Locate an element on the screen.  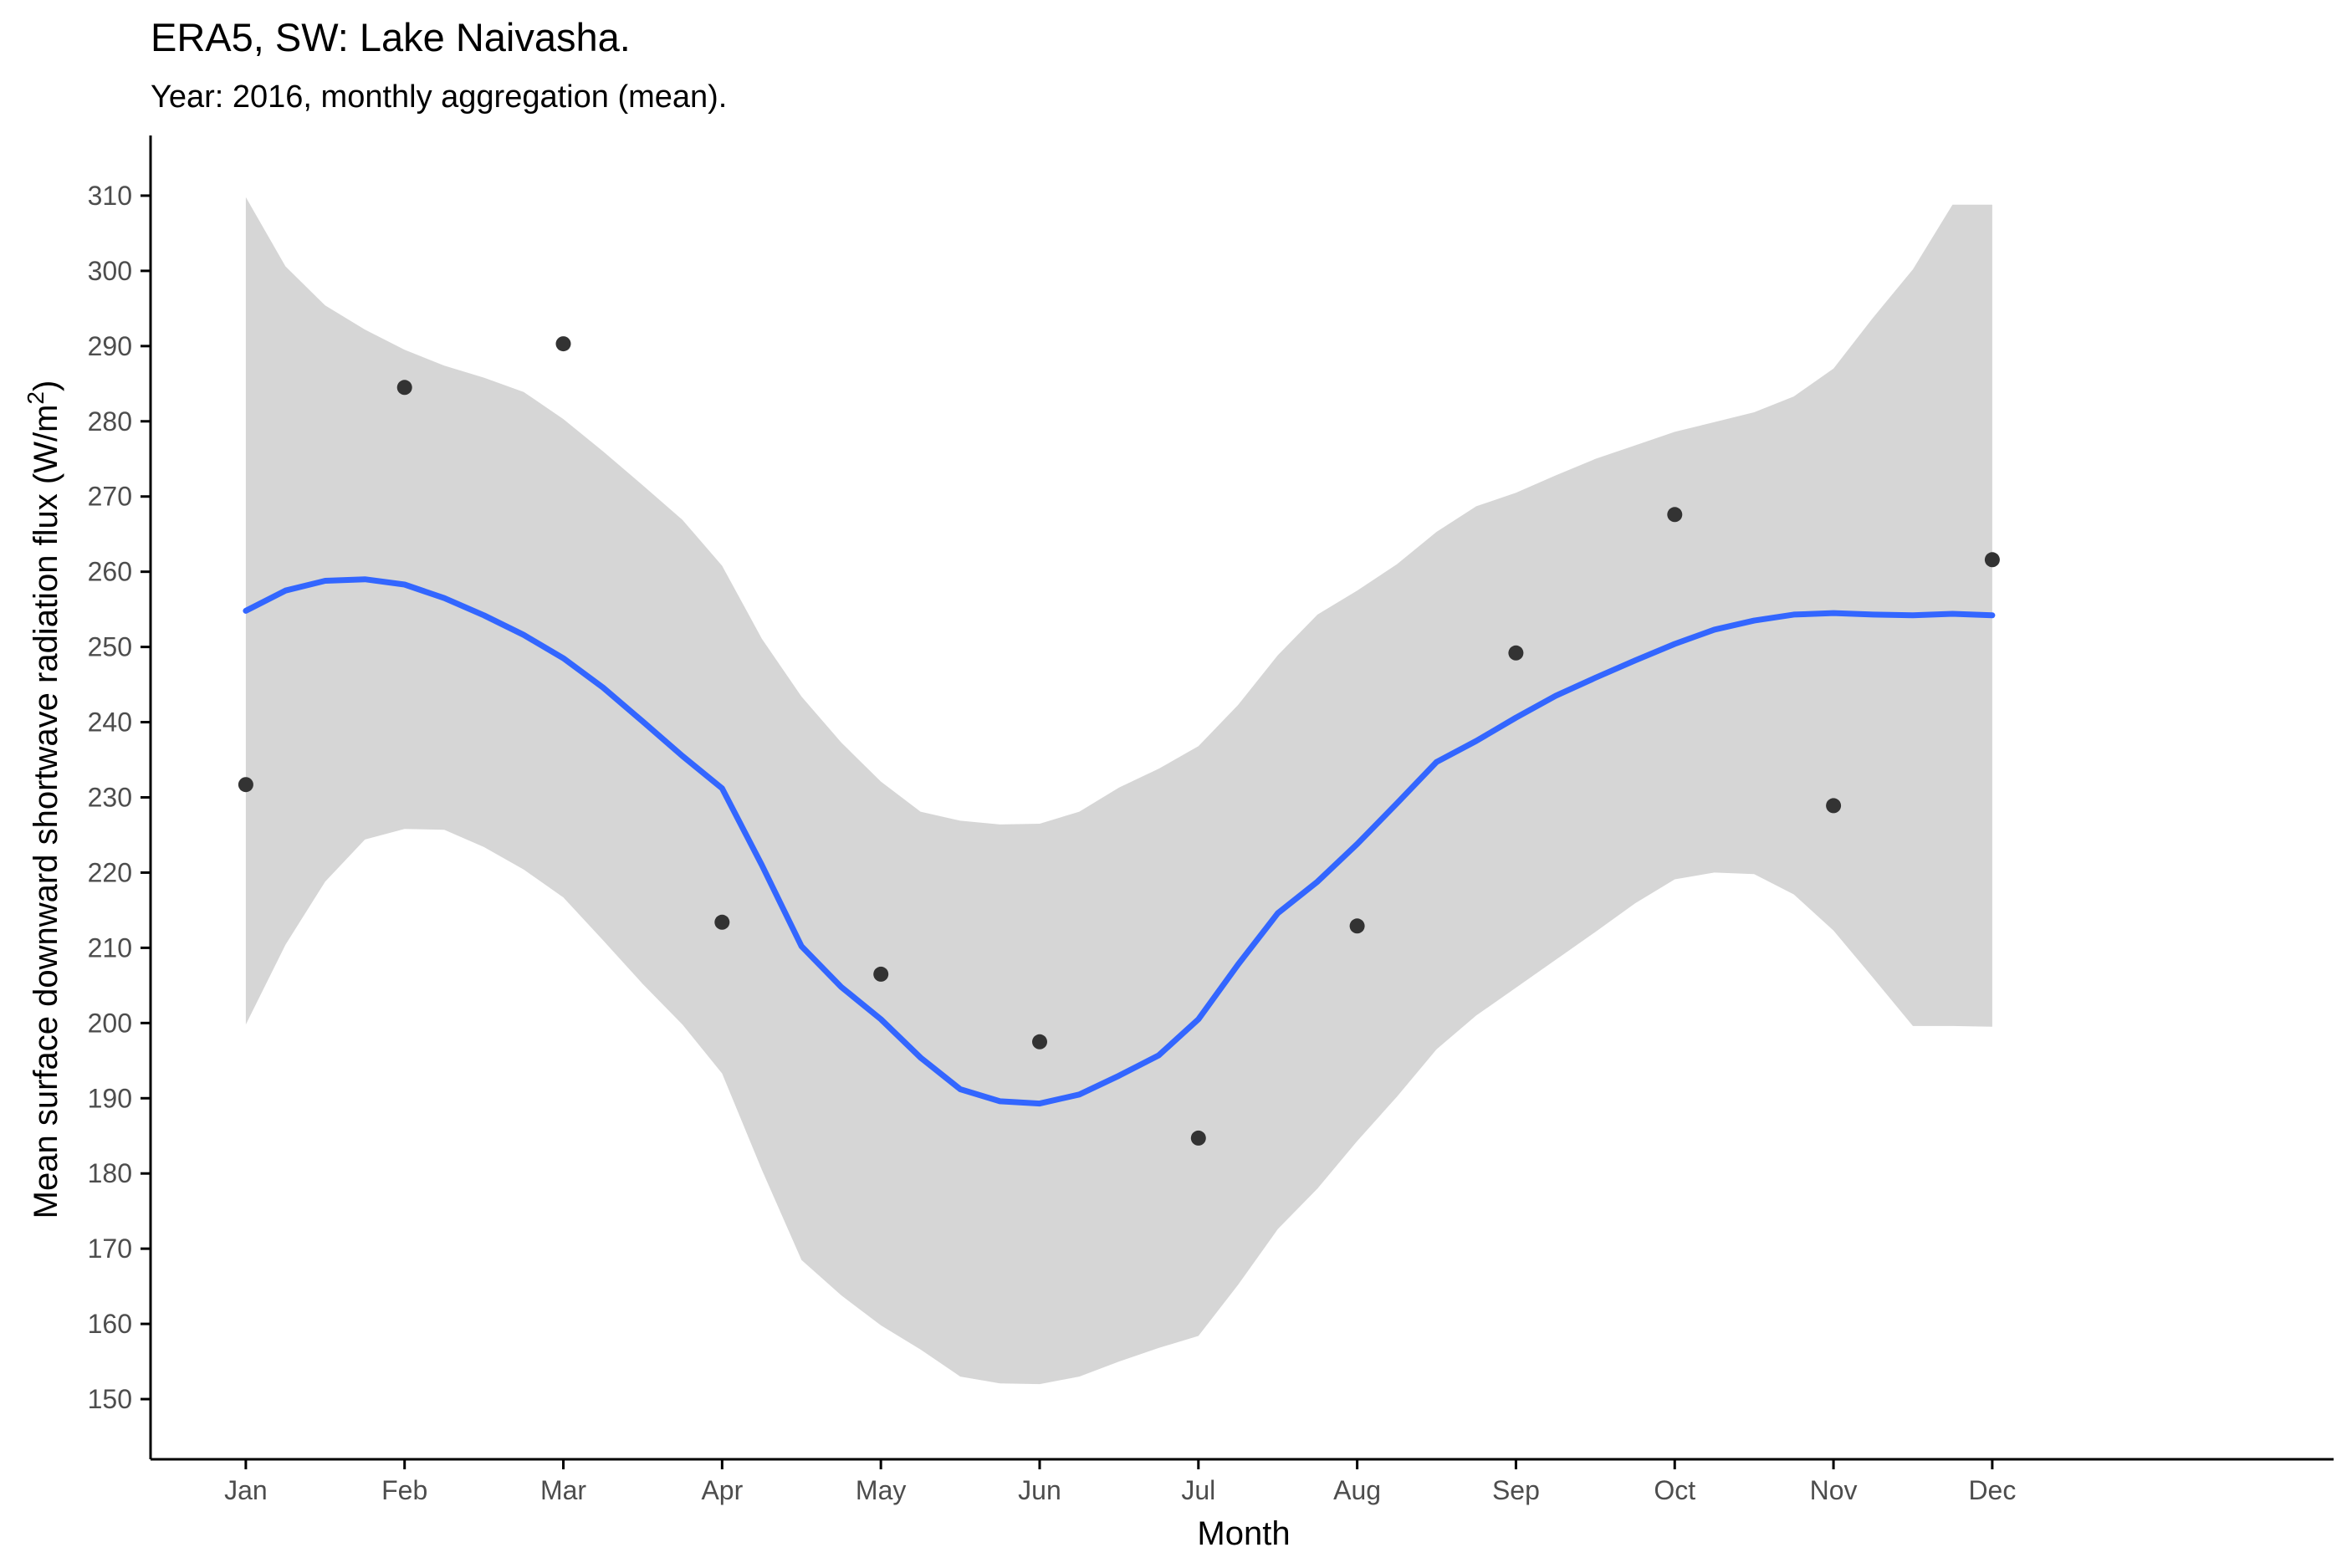
y-tick-label: 230 is located at coordinates (110, 798).